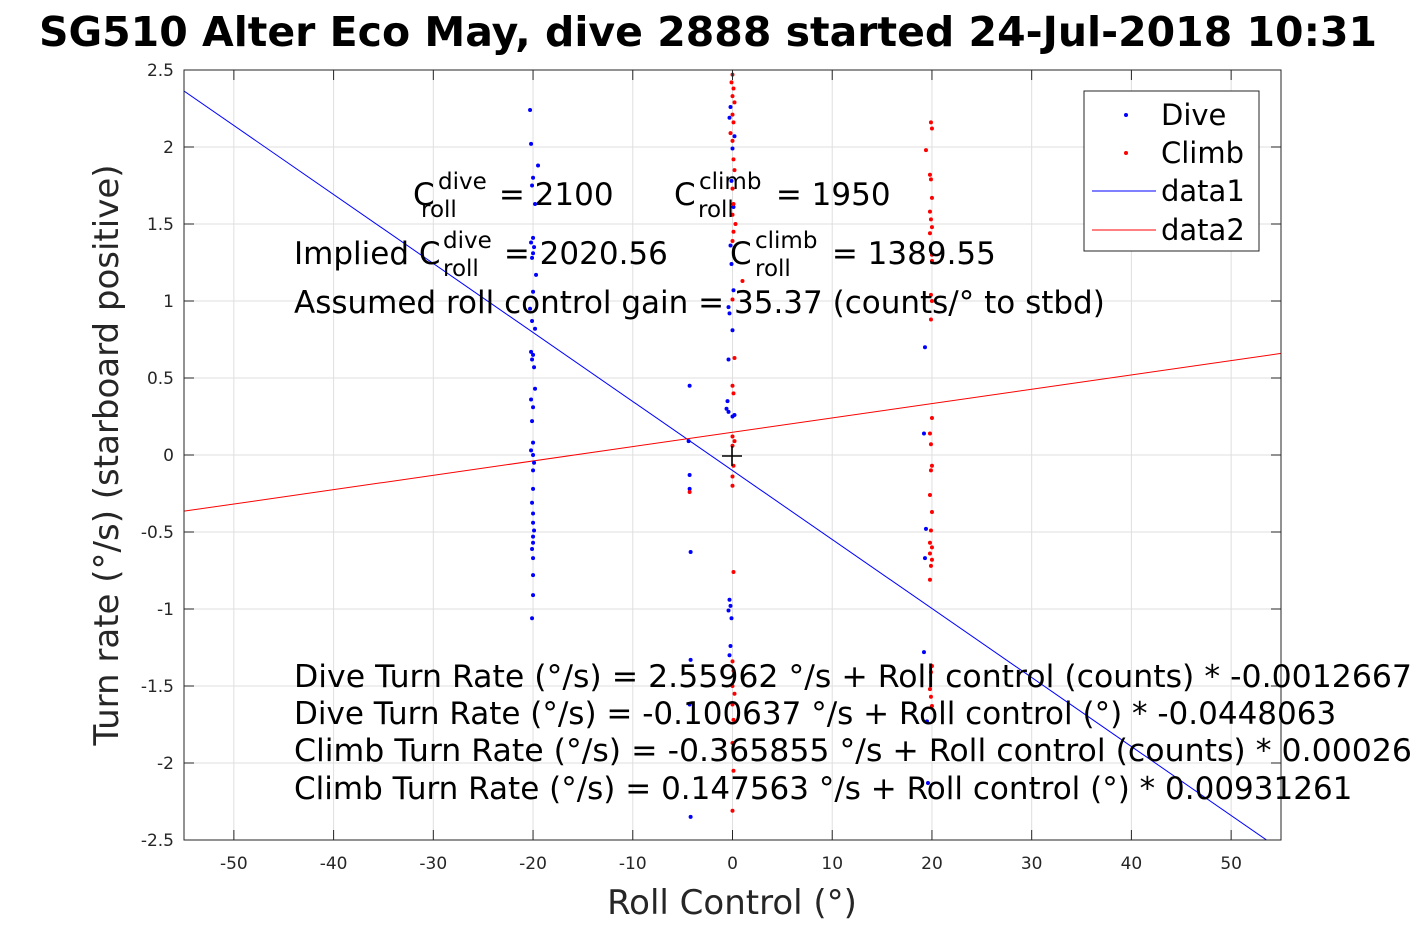  I want to click on legend-box, so click(1171, 171).